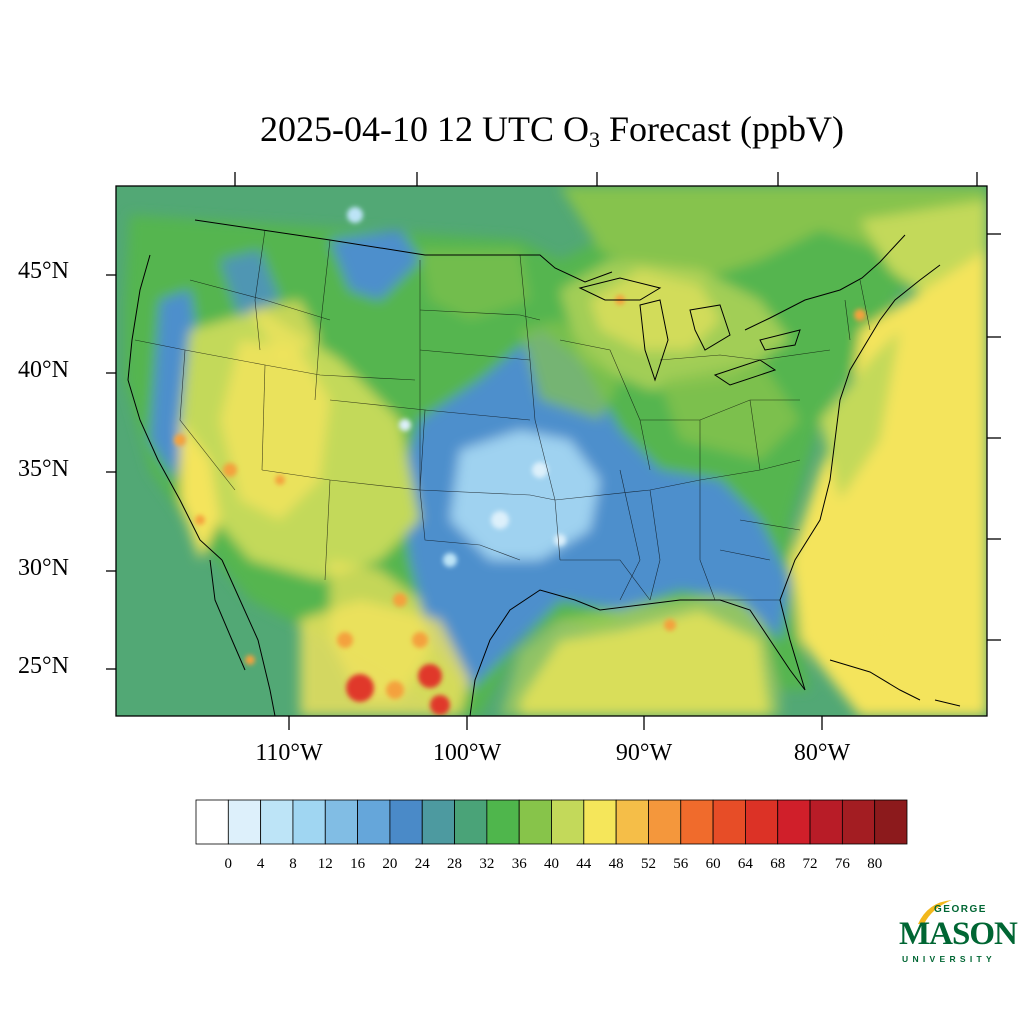 Image resolution: width=1024 pixels, height=1024 pixels. What do you see at coordinates (810, 864) in the screenshot?
I see `colorbar-label: 72` at bounding box center [810, 864].